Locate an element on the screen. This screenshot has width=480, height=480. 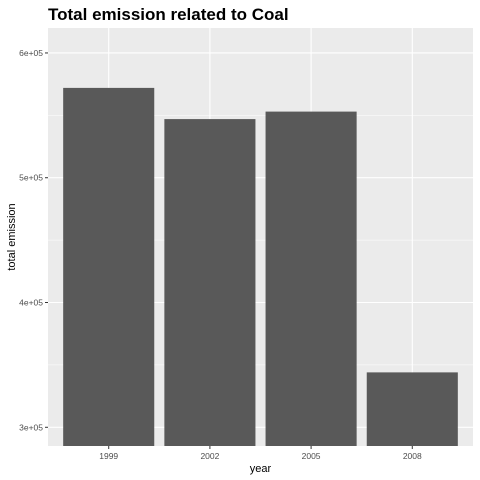
x-tick-label: 2002 is located at coordinates (209, 456).